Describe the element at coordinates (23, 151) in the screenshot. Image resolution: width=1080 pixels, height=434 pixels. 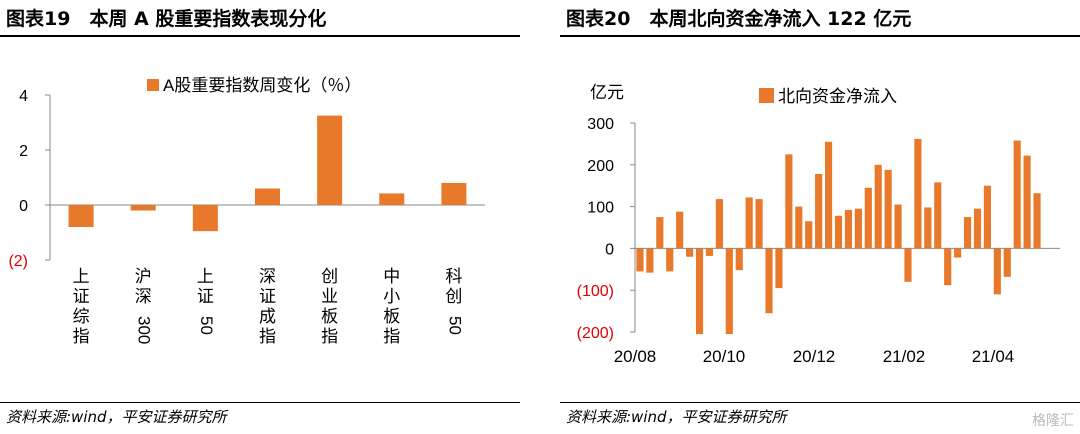
I see `y-tick-label: 2` at that location.